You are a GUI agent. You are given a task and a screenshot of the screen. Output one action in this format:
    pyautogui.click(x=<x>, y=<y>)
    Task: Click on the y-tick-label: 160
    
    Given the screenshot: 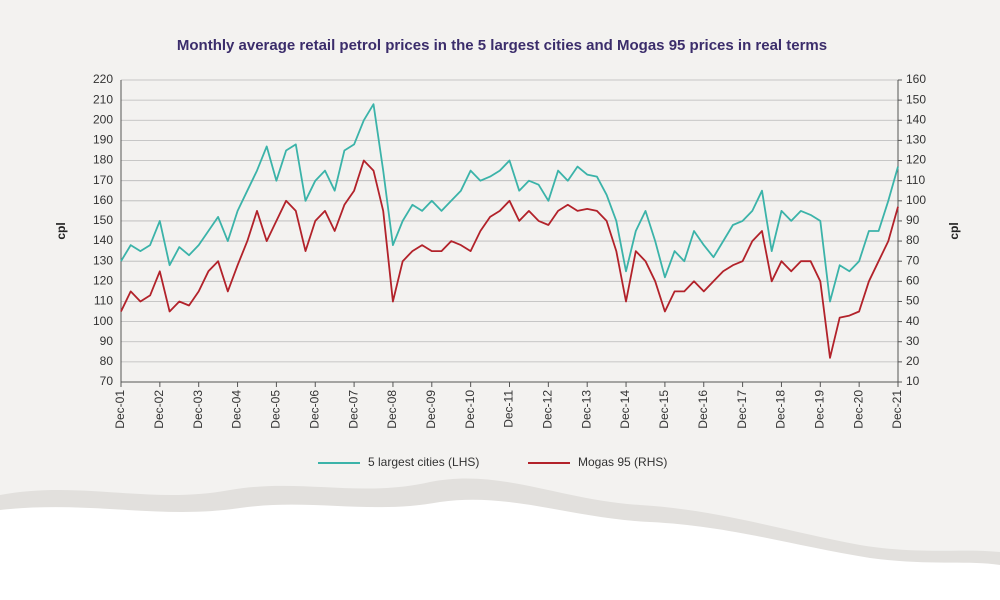 What is the action you would take?
    pyautogui.click(x=103, y=200)
    